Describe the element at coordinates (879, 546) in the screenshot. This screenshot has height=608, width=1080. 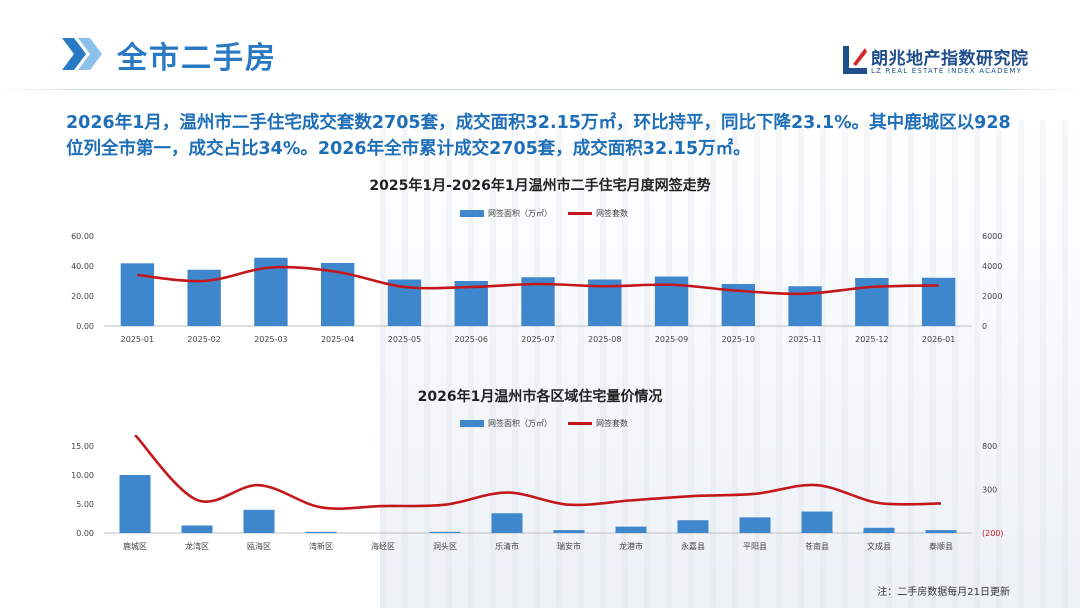
I see `chart2-category-label: 文成县` at that location.